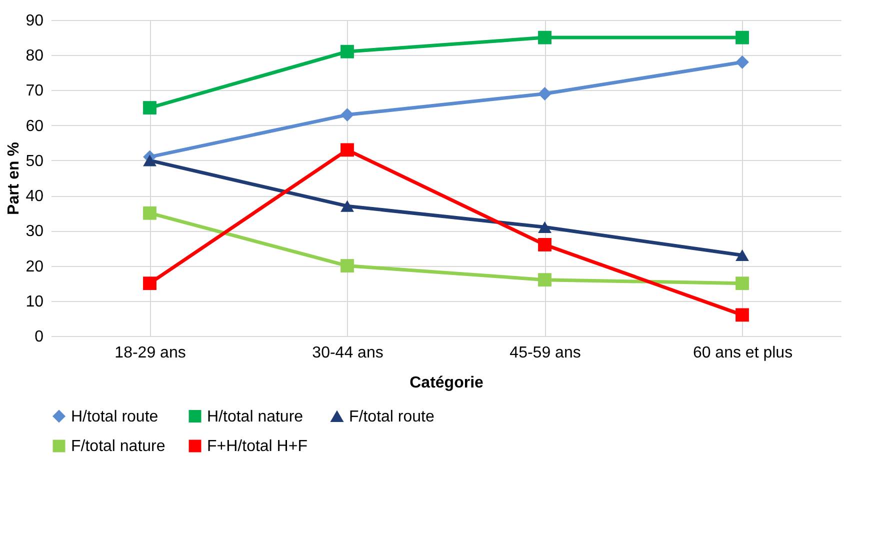 This screenshot has height=550, width=893. I want to click on y-tick-label: 30, so click(35, 231).